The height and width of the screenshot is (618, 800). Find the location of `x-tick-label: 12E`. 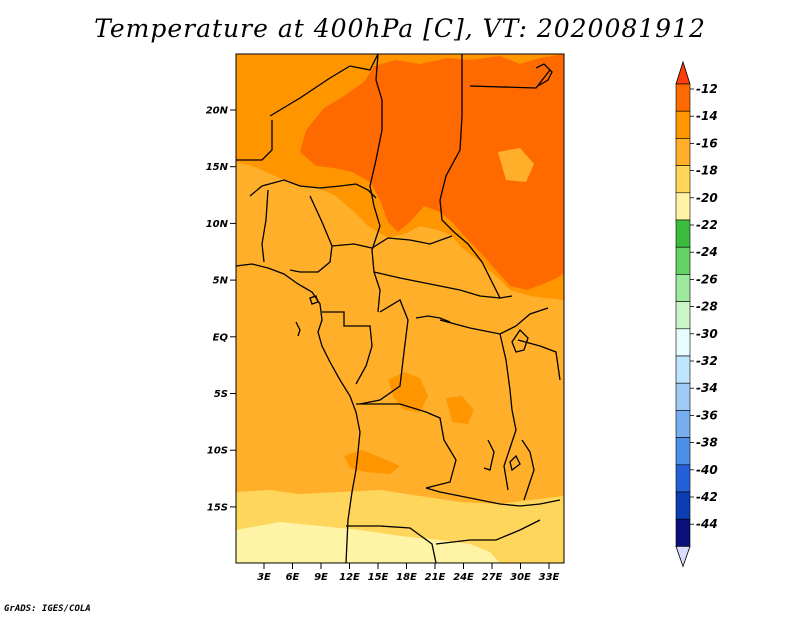

x-tick-label: 12E is located at coordinates (349, 577).